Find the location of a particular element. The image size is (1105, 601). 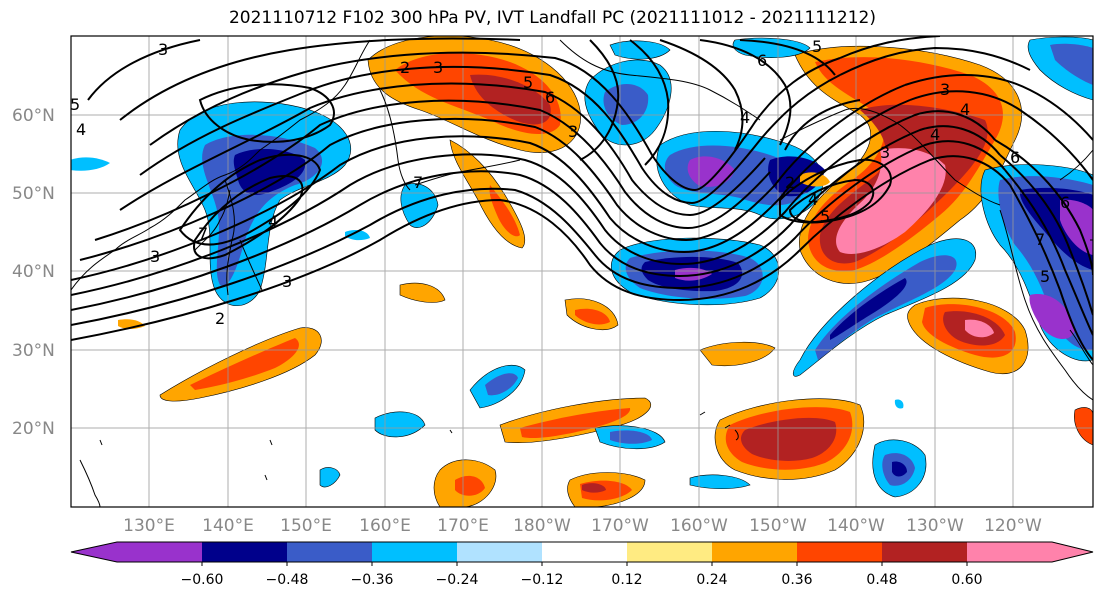

lon-label: 170°W is located at coordinates (620, 526).